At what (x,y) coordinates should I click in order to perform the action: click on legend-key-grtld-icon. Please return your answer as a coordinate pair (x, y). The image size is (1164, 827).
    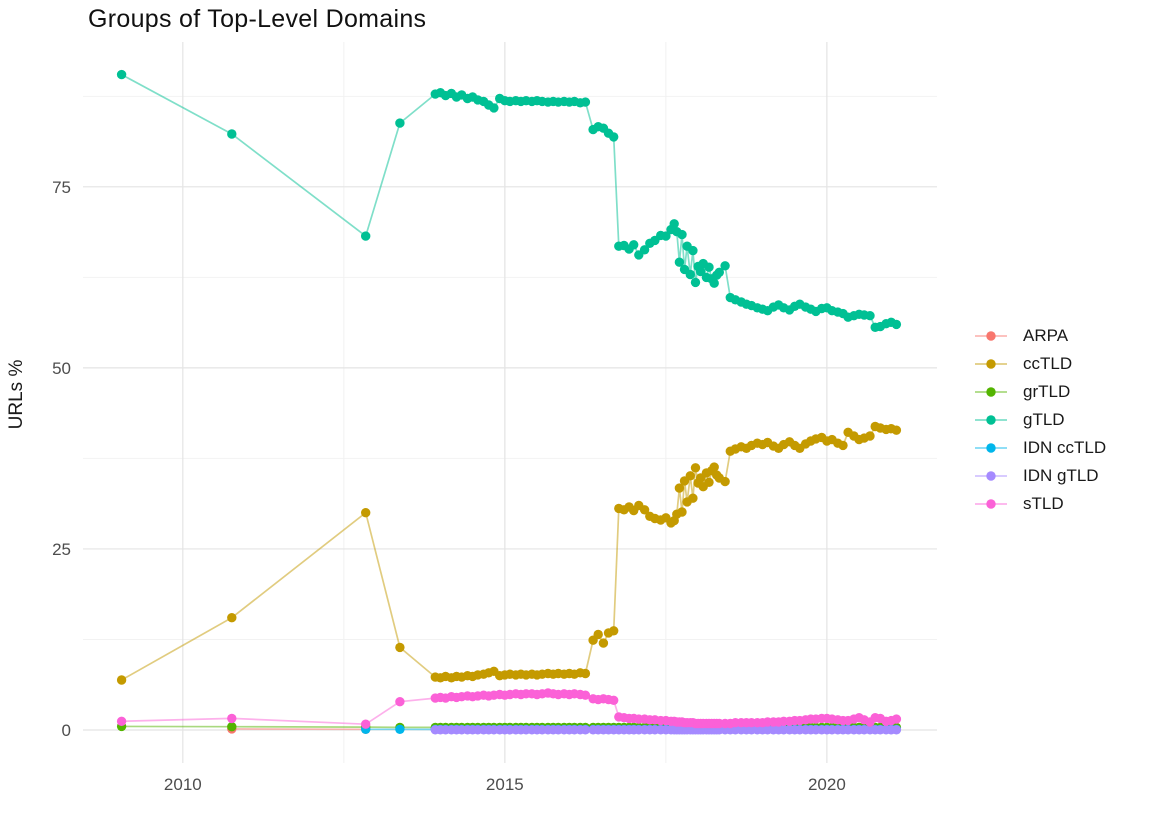
    Looking at the image, I should click on (991, 392).